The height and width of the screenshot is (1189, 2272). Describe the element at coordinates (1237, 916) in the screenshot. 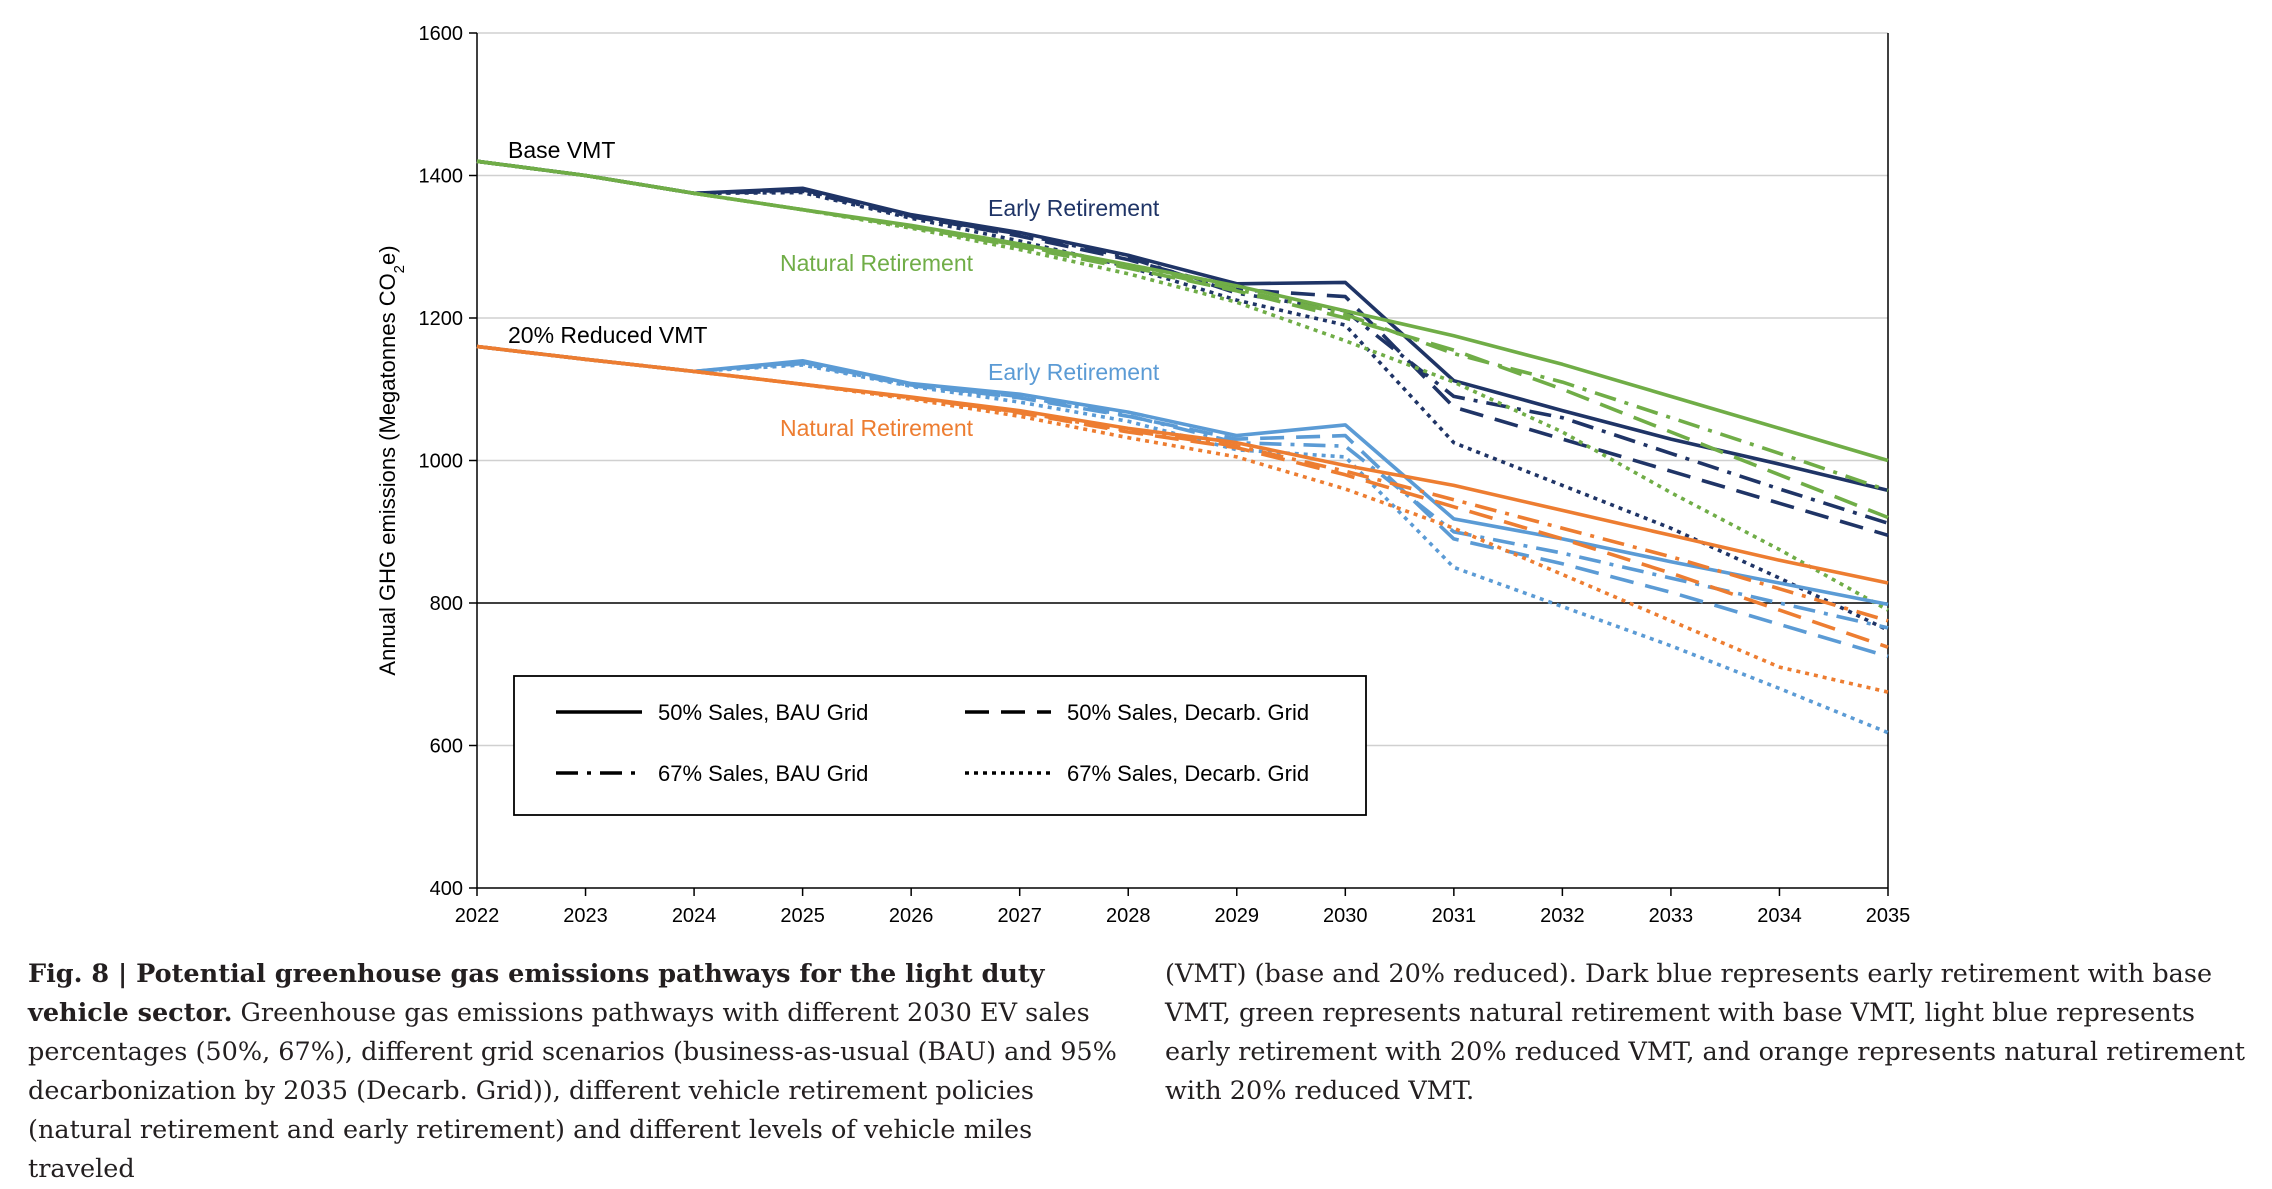

I see `x-tick-label: 2029` at that location.